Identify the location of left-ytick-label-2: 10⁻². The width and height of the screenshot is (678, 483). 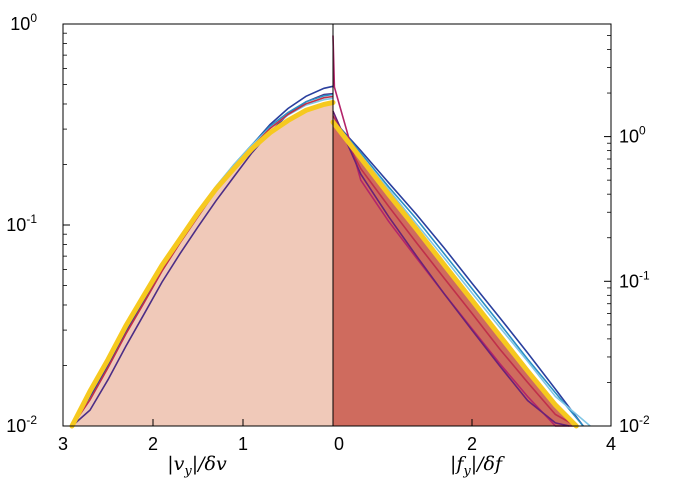
(21, 424).